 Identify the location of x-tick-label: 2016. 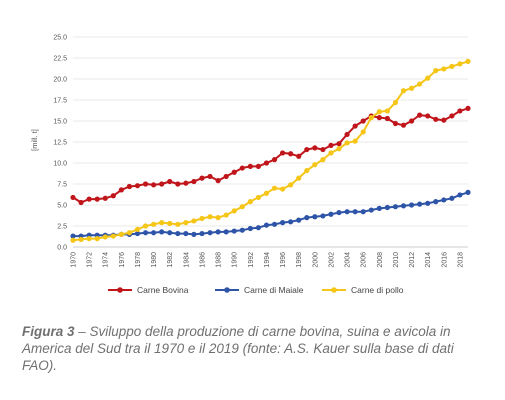
(444, 260).